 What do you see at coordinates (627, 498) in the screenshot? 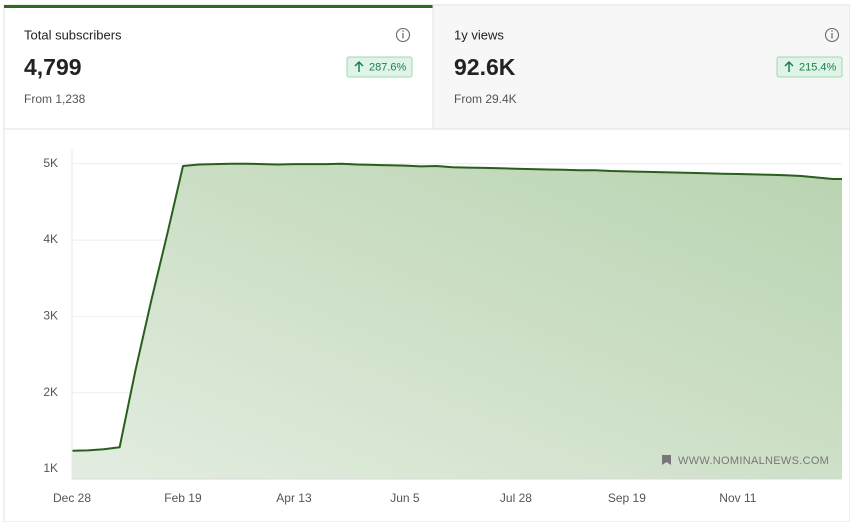
I see `x-tick-label: Sep 19` at bounding box center [627, 498].